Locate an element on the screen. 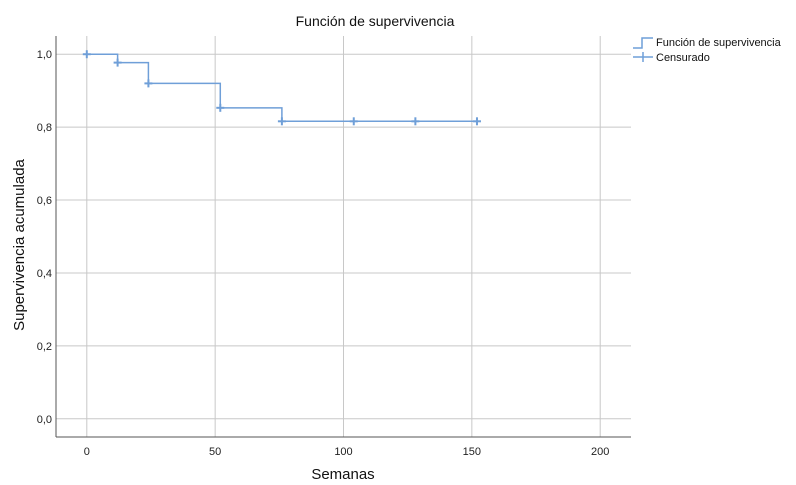 The image size is (796, 485). legend-step-icon is located at coordinates (643, 43).